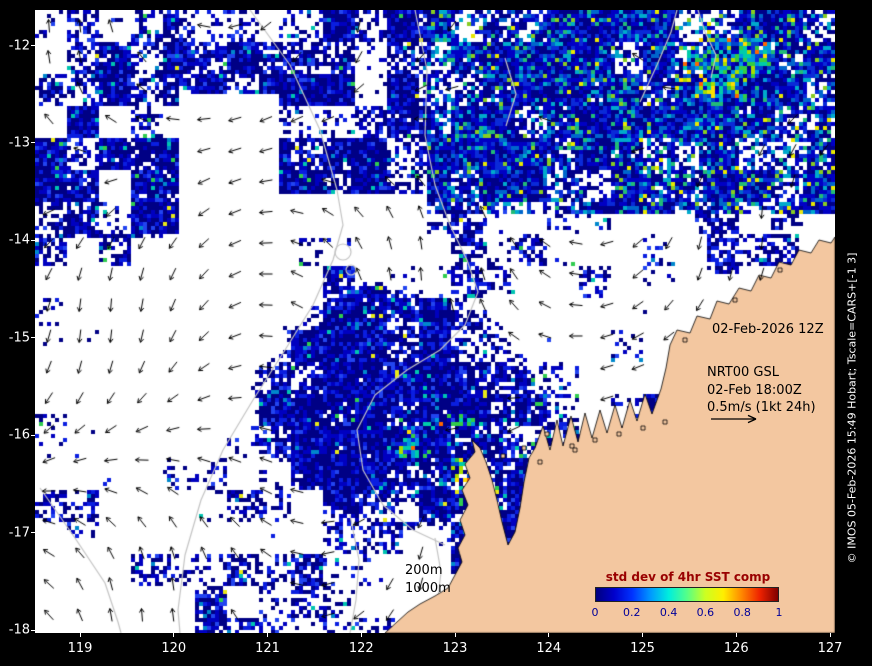  I want to click on colorbar: std dev of 4hr SST comp 0 0.2 0.4 0.6 0.8 1, so click(688, 597).